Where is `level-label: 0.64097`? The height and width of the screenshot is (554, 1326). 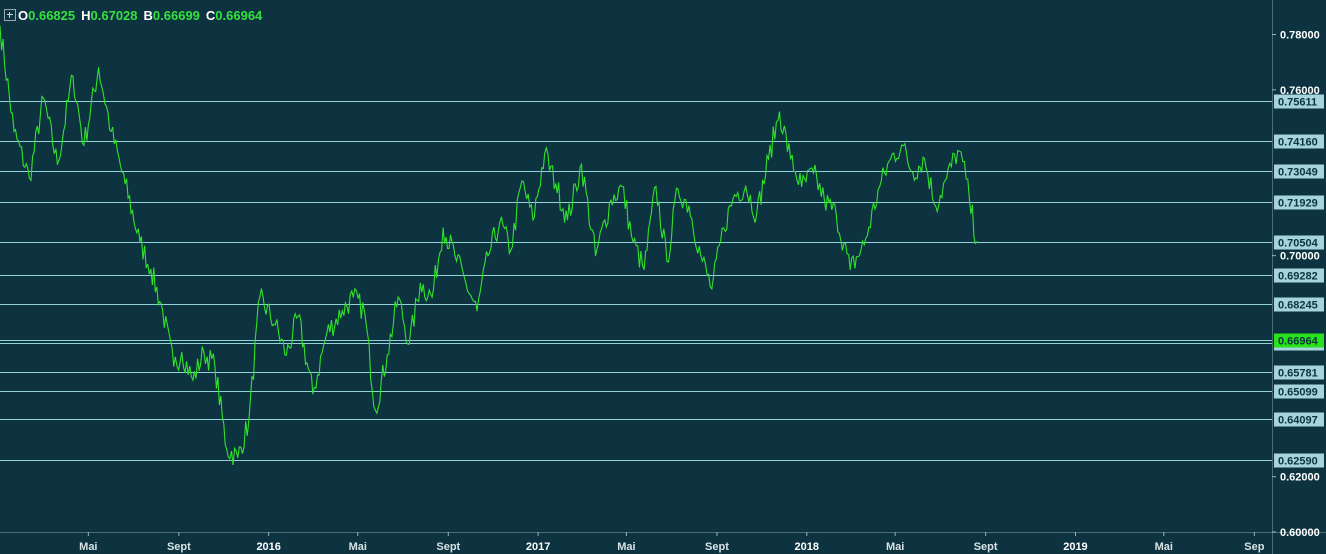
level-label: 0.64097 is located at coordinates (1298, 421).